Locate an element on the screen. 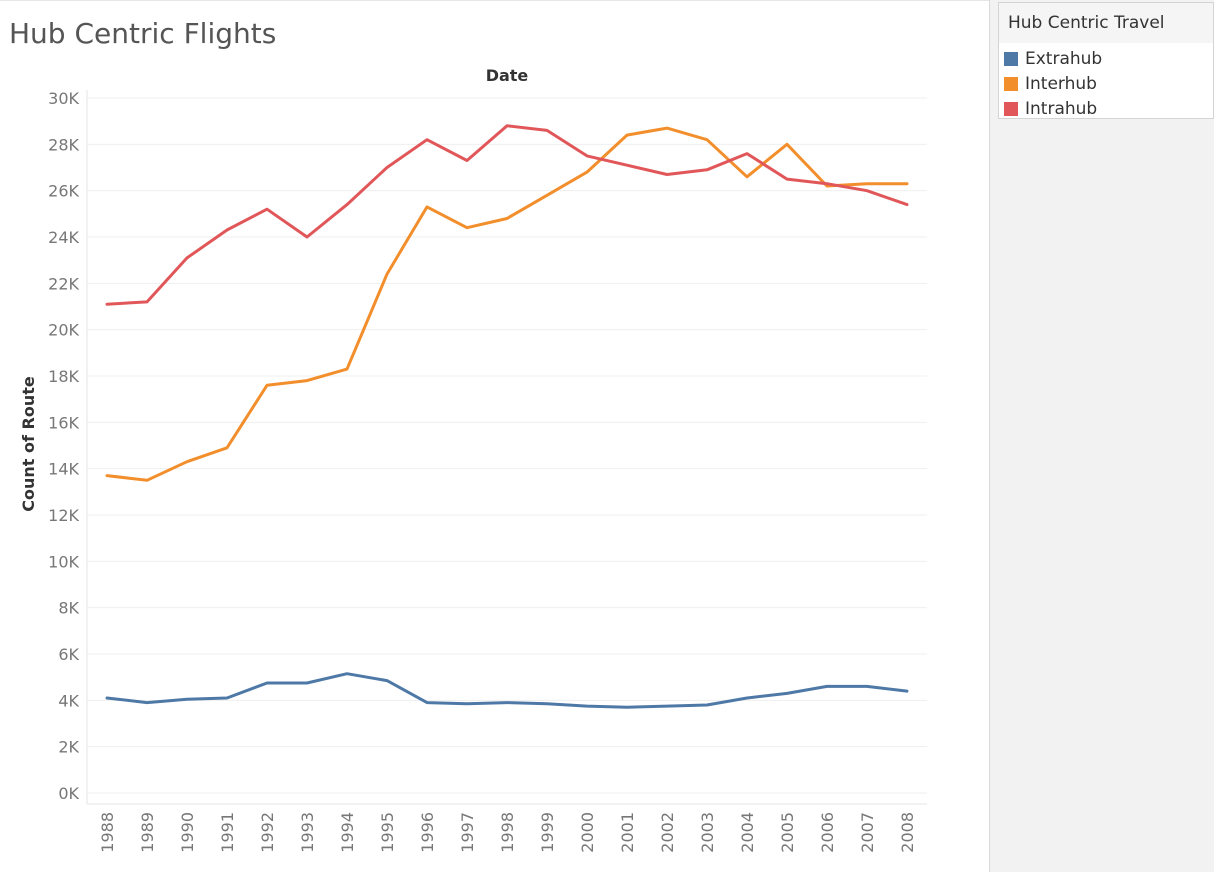  x-tick-label: 2008 is located at coordinates (907, 832).